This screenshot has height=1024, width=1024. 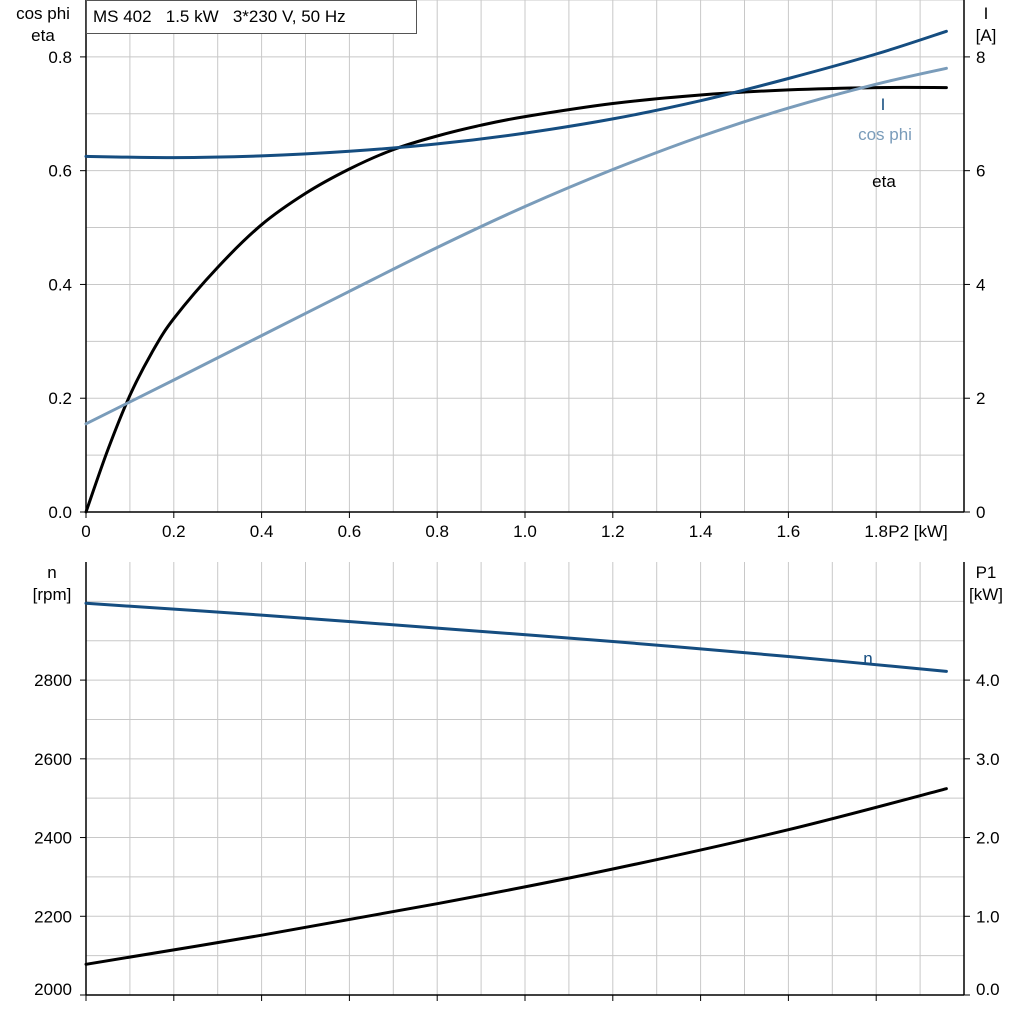 I want to click on y-right-tick-label: 8, so click(x=980, y=57).